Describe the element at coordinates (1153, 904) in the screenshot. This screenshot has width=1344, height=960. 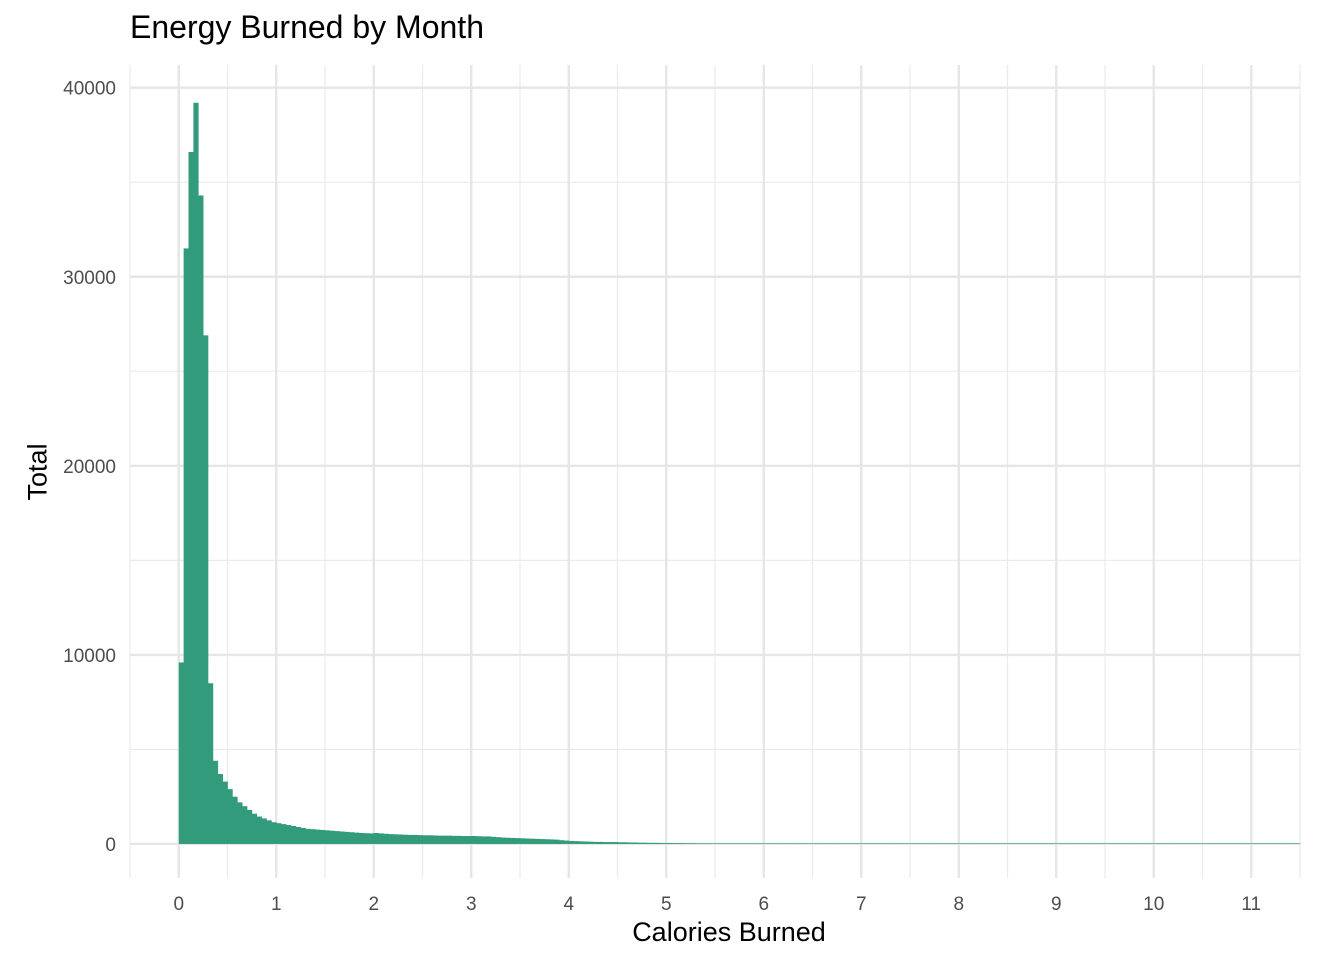
I see `x-tick-label: 10` at that location.